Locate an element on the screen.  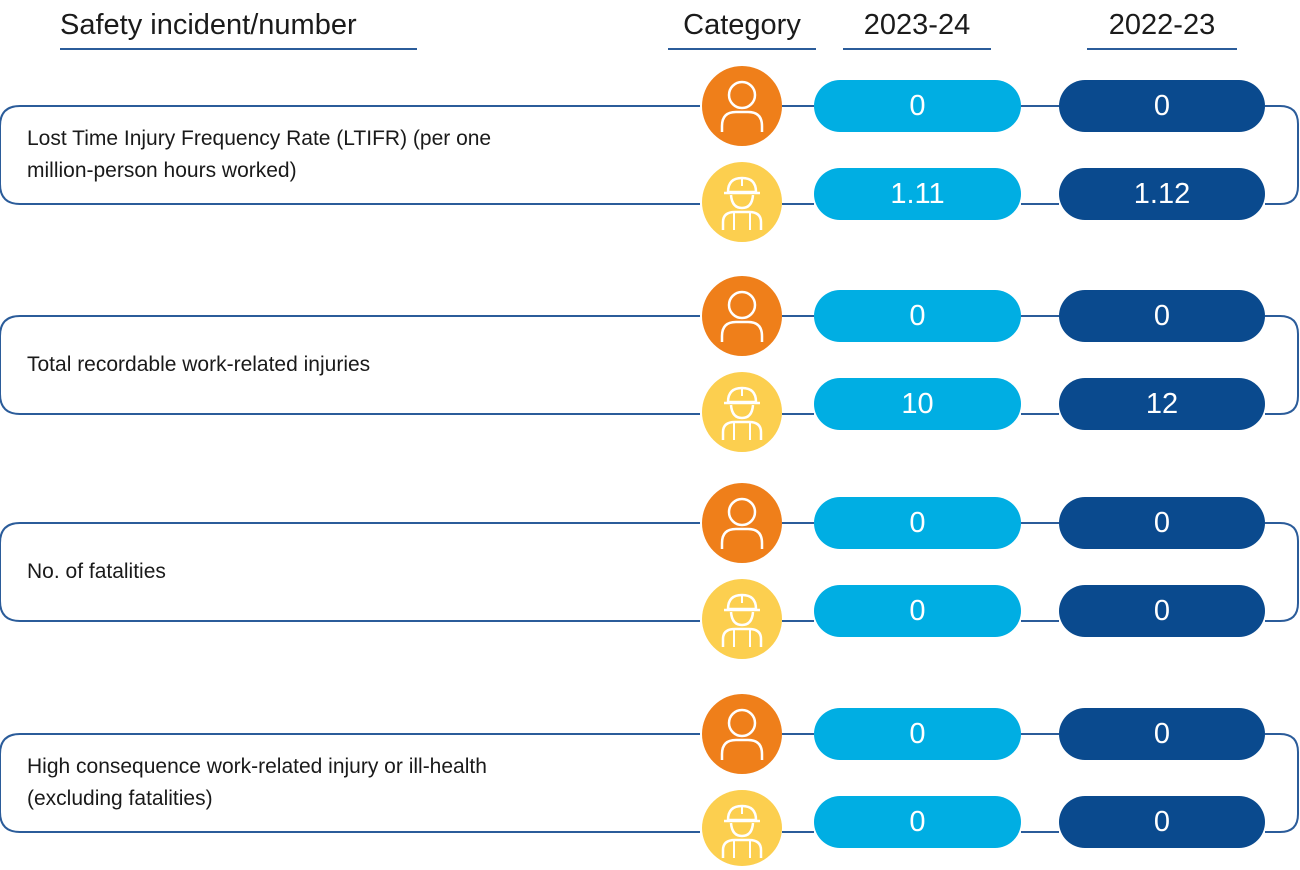
header-year-current: 2023-24 is located at coordinates (917, 25).